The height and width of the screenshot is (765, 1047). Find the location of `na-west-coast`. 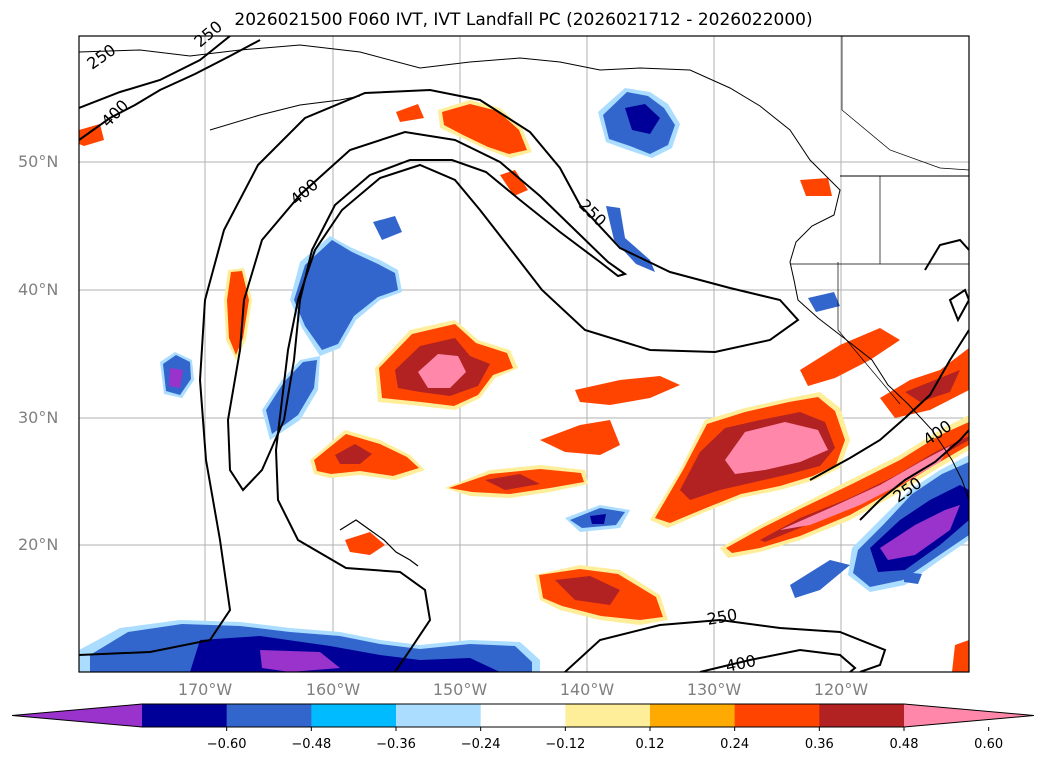

na-west-coast is located at coordinates (879, 338).